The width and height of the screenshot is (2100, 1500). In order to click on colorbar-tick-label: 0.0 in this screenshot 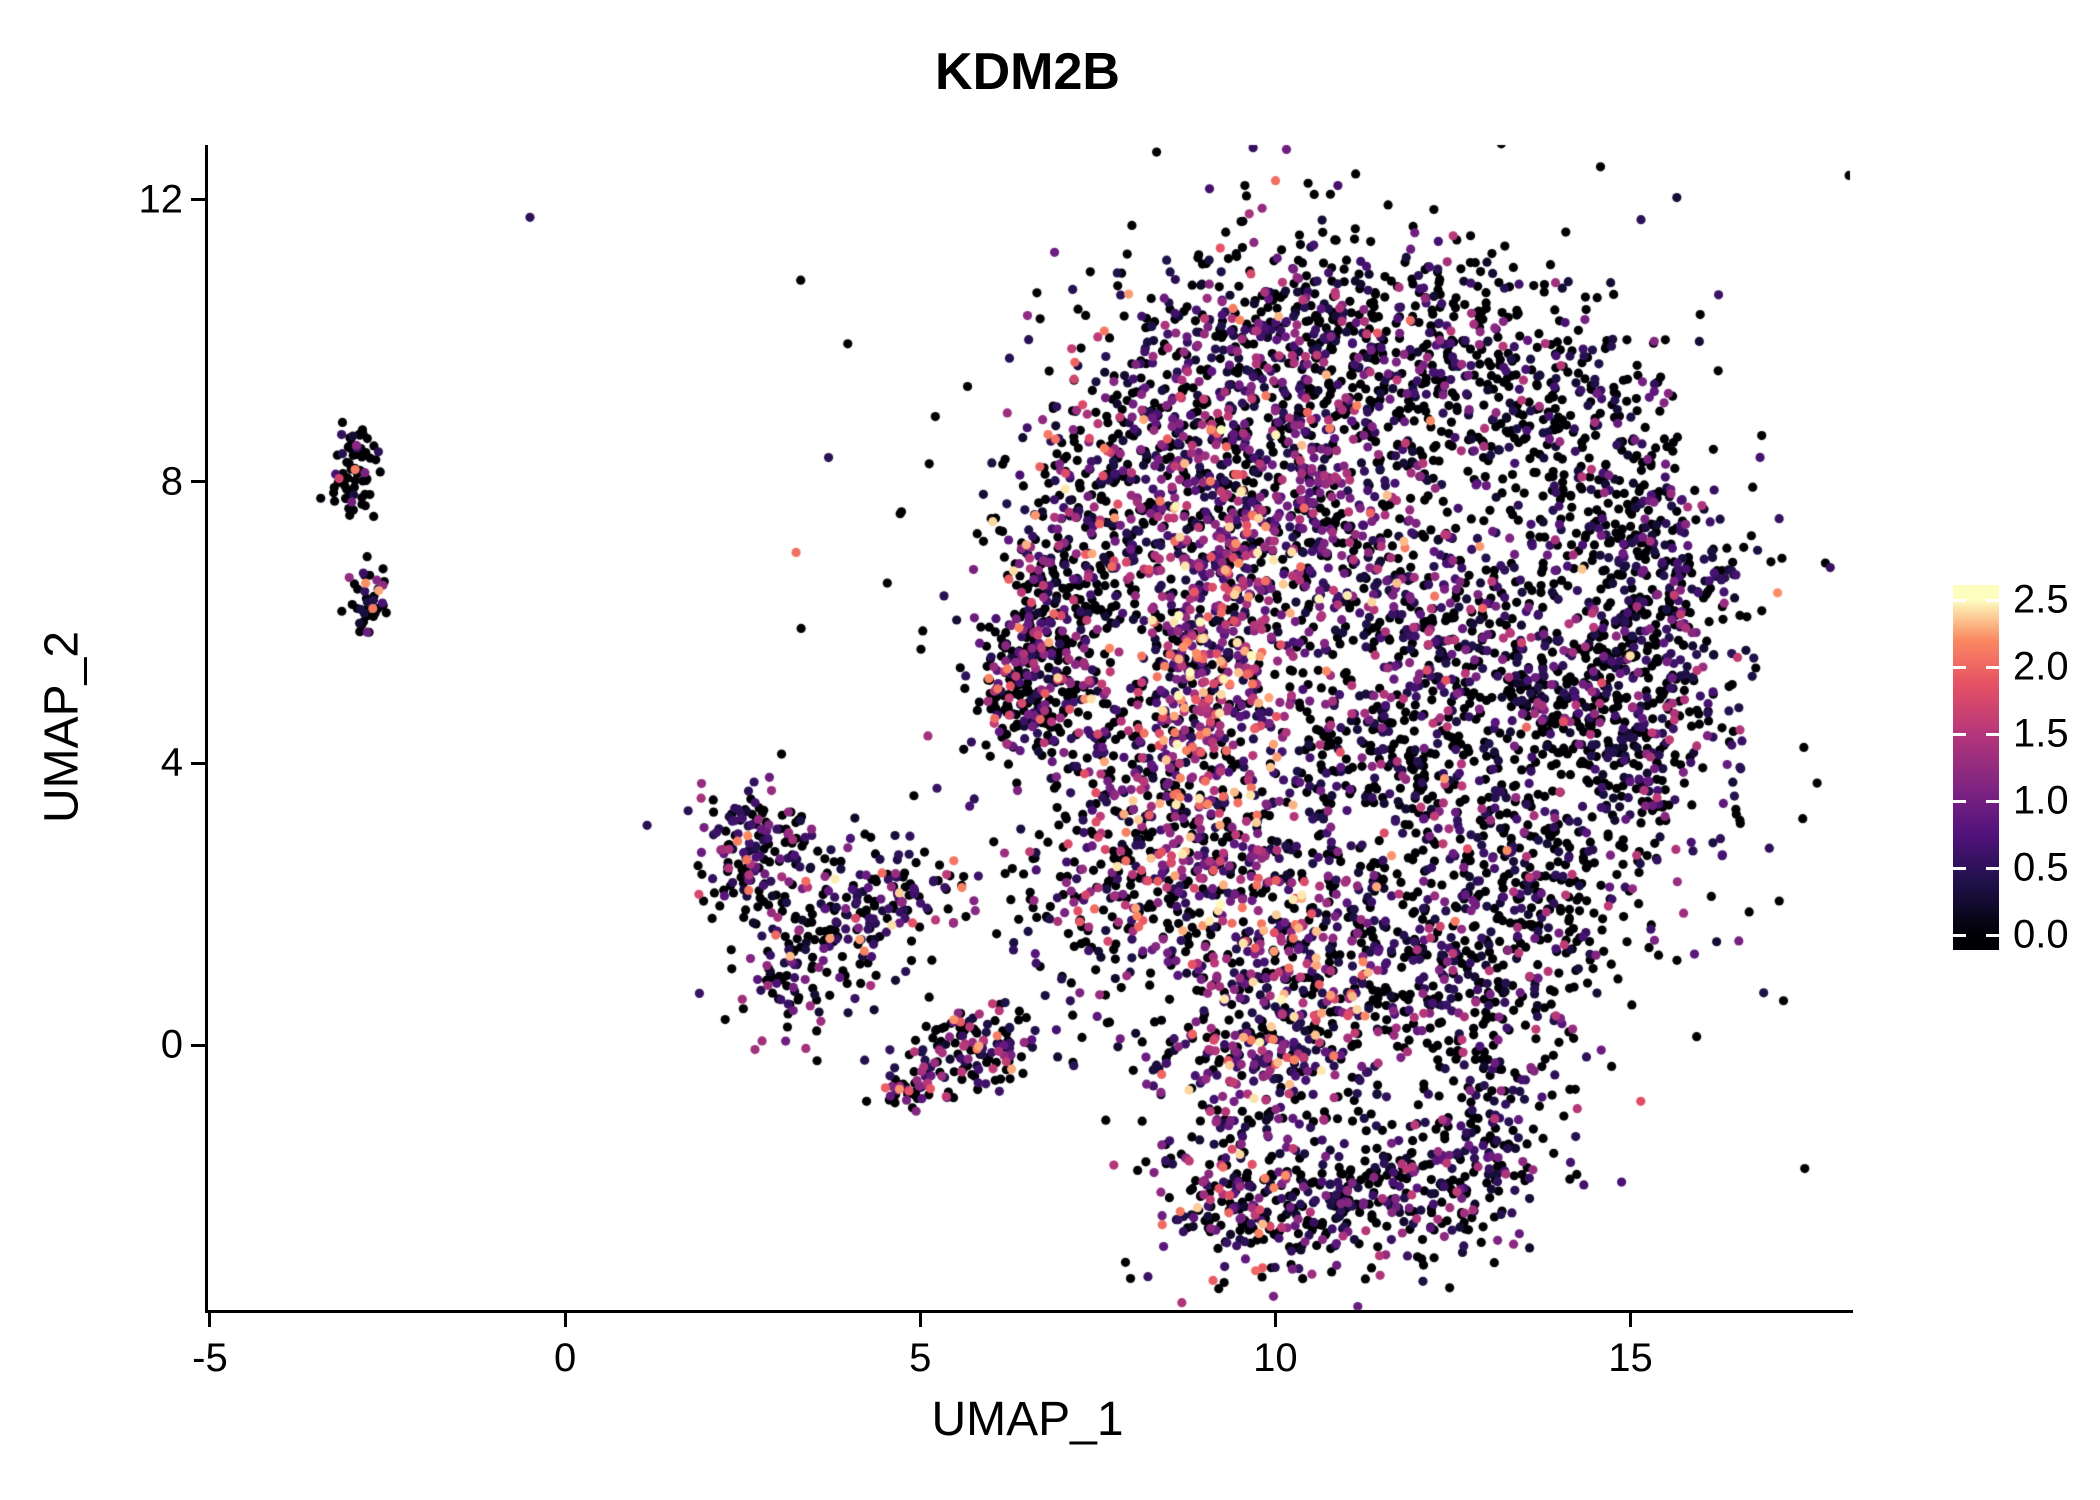, I will do `click(2041, 934)`.